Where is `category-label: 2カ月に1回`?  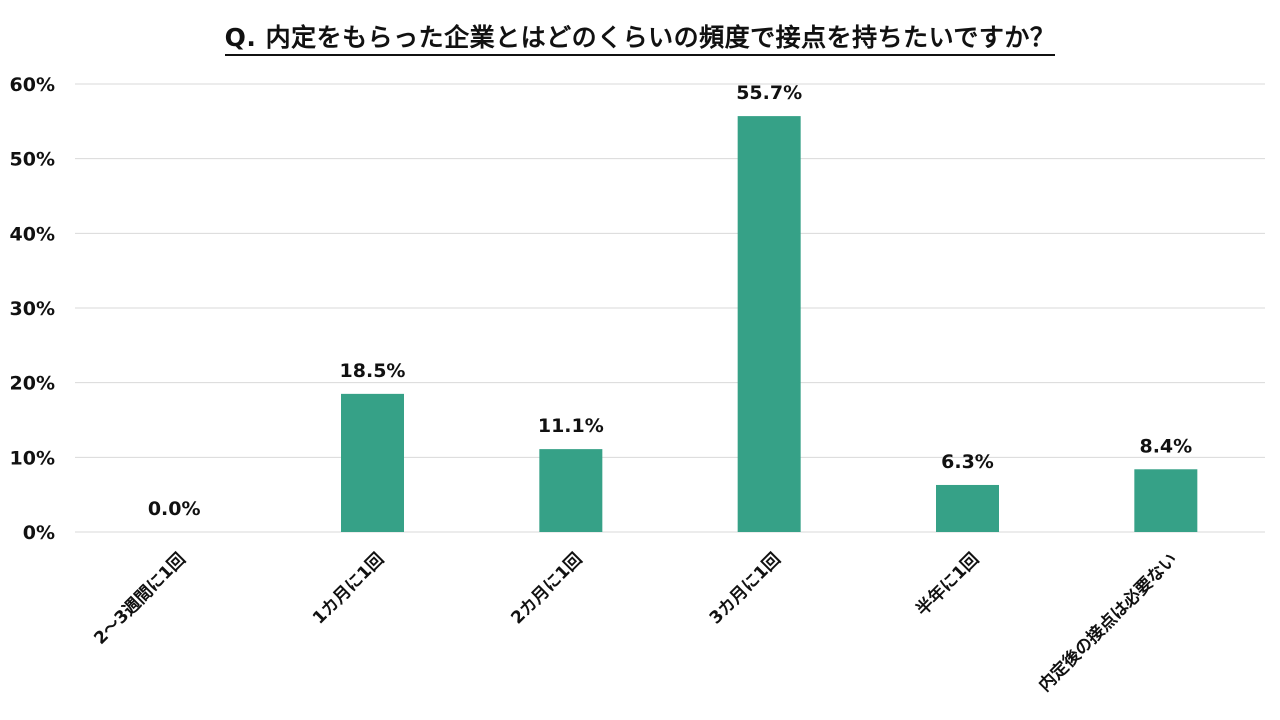 category-label: 2カ月に1回 is located at coordinates (546, 588).